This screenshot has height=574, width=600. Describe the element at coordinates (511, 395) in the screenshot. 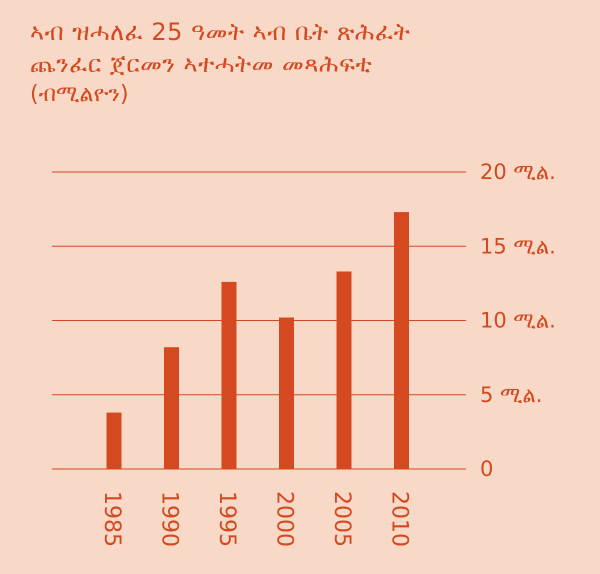

I see `y-tick-label-5: 5 ሚል.` at that location.